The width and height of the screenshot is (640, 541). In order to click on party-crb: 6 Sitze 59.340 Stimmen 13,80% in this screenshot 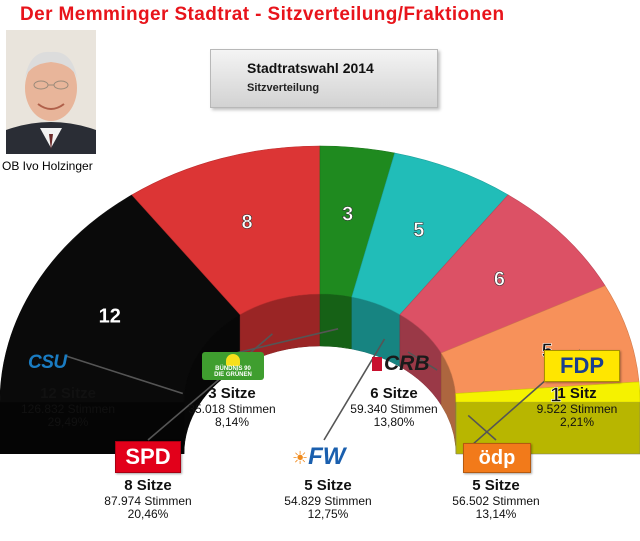, I will do `click(394, 407)`.